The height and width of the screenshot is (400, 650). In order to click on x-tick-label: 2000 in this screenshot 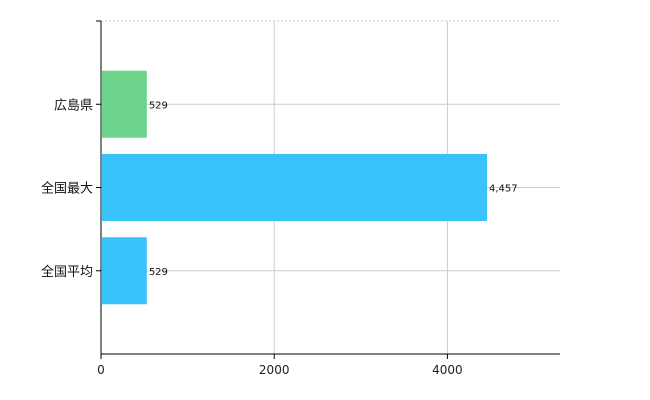, I will do `click(274, 370)`.